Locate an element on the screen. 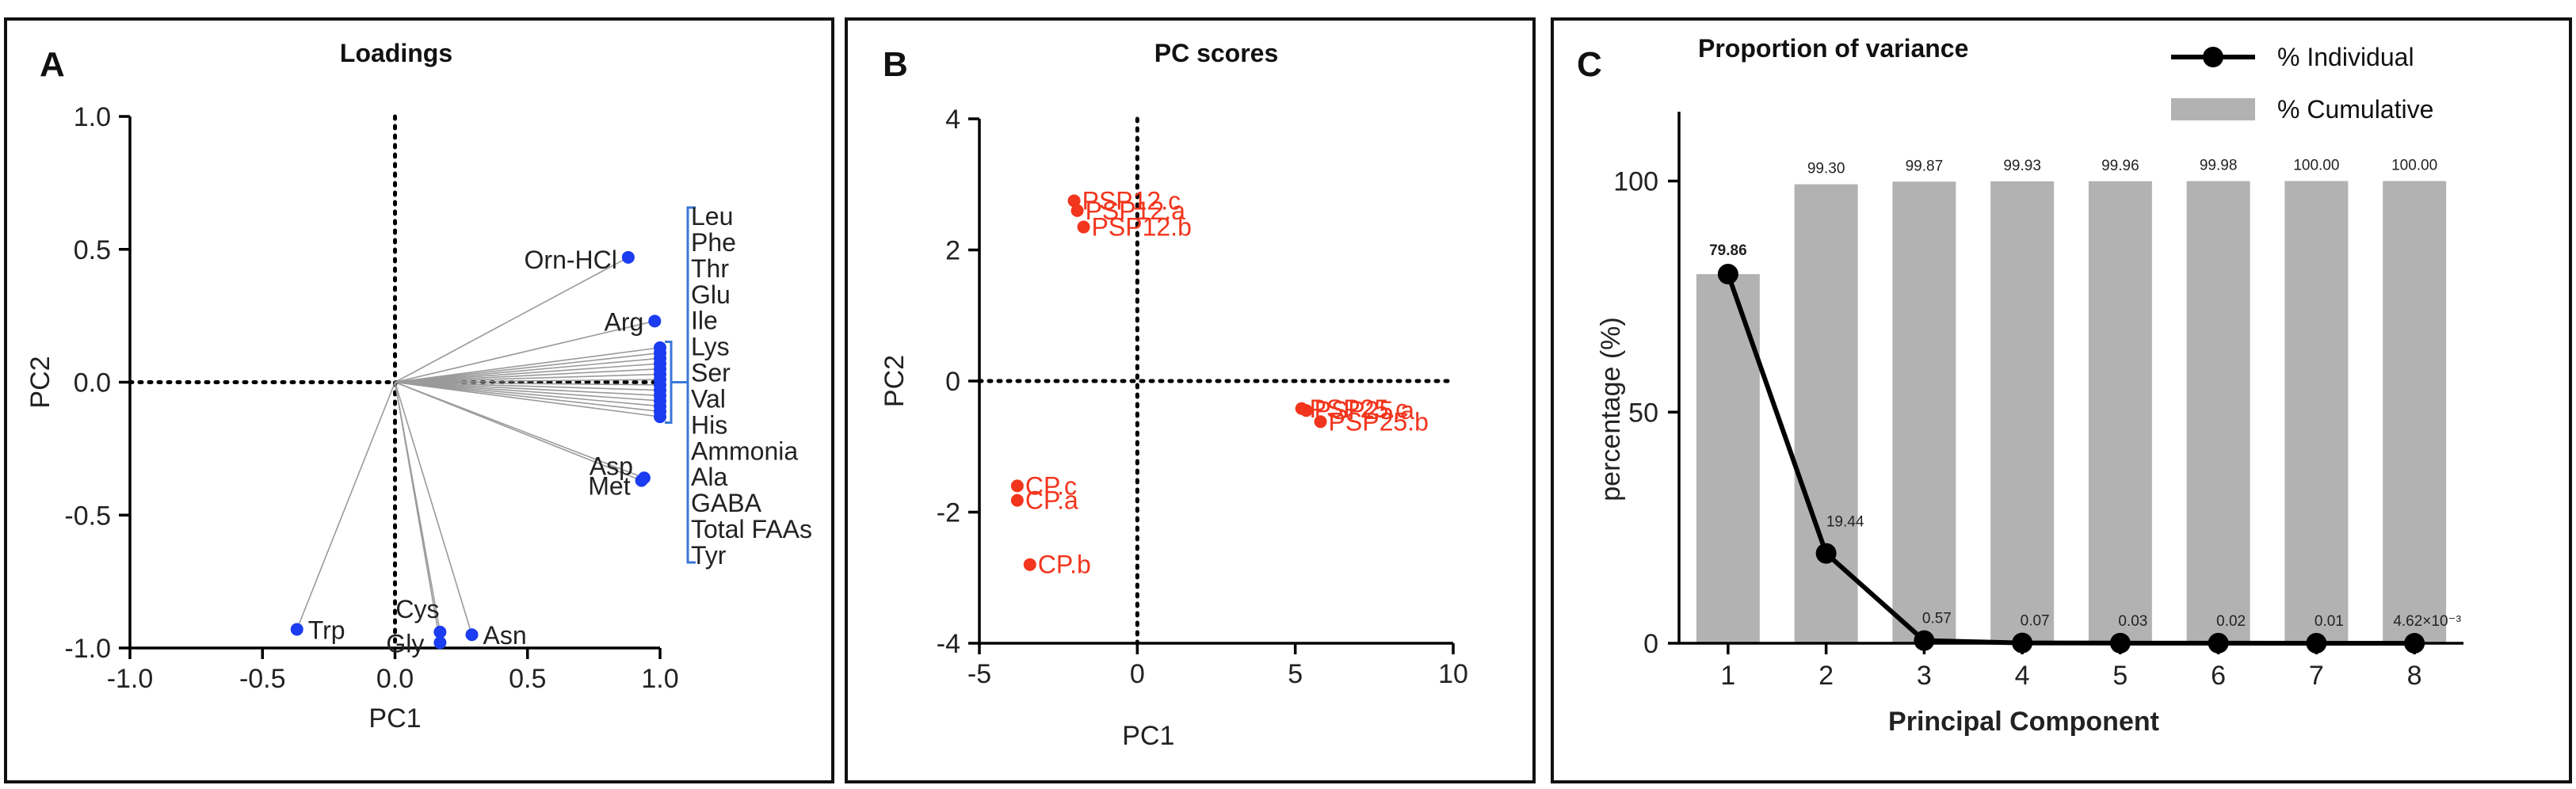 This screenshot has width=2576, height=789. bracket-label-his: His is located at coordinates (709, 424).